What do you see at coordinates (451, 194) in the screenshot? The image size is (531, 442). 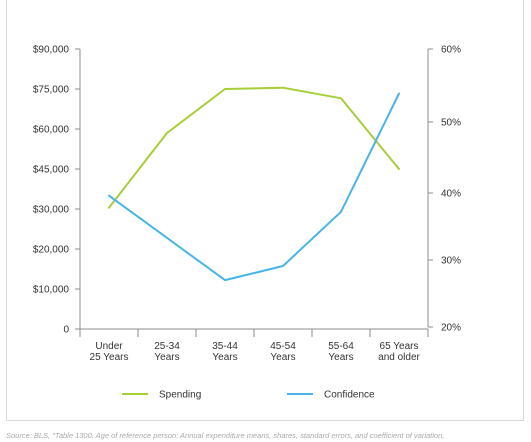 I see `right-axis-tick-label: 40%` at bounding box center [451, 194].